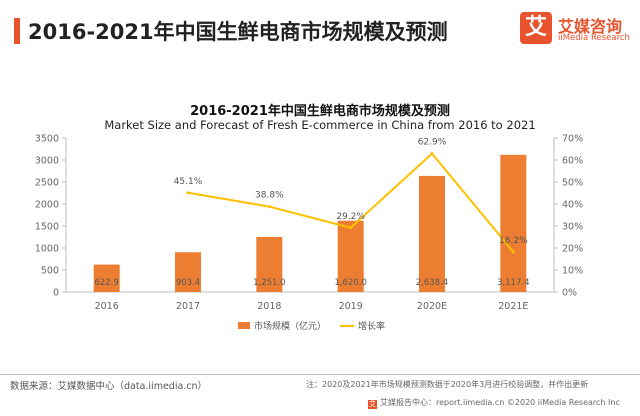  What do you see at coordinates (572, 205) in the screenshot?
I see `y-right-tick-label: 40%` at bounding box center [572, 205].